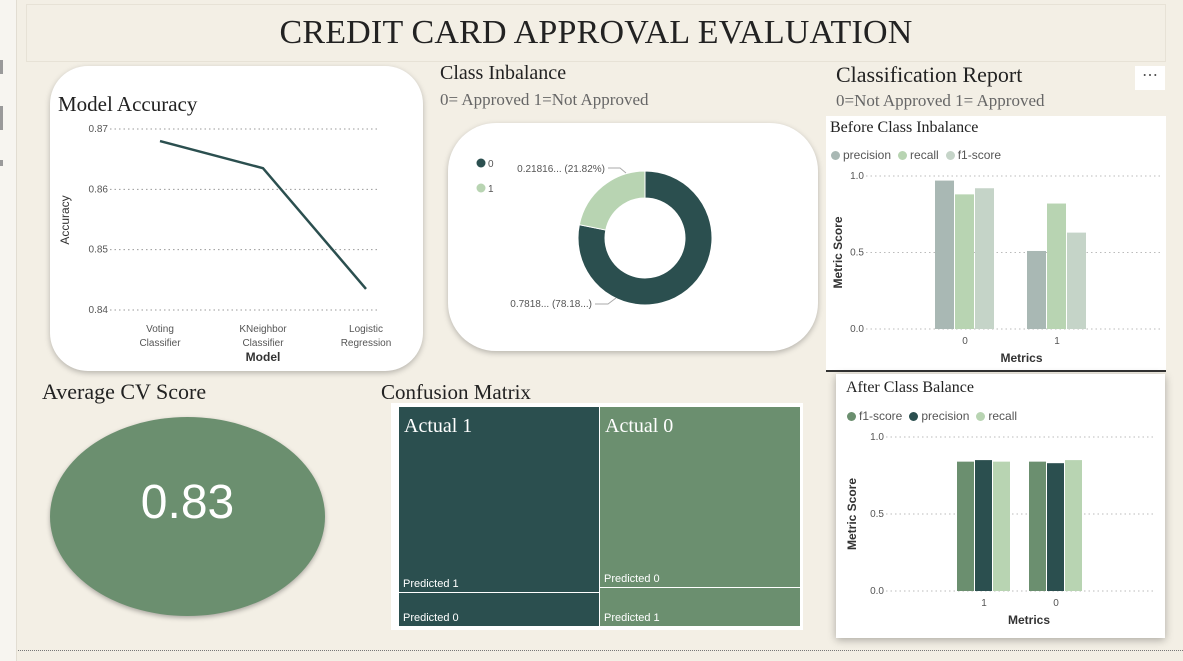  Describe the element at coordinates (456, 392) in the screenshot. I see `confusion-matrix-title: Confusion Matrix` at that location.